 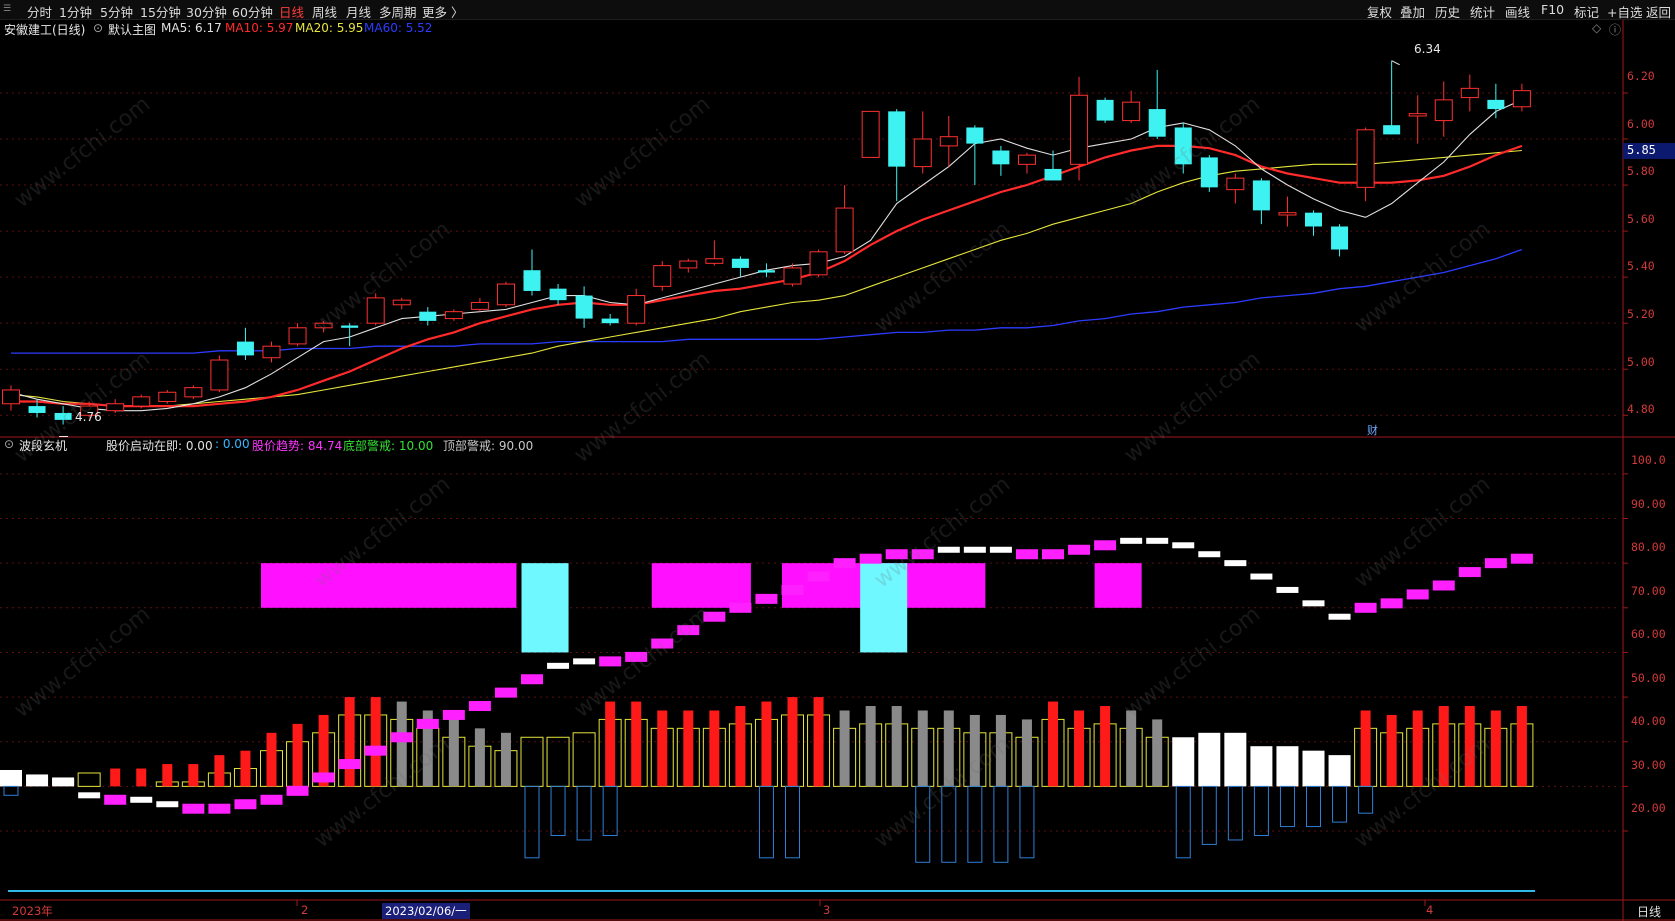 What do you see at coordinates (75, 12) in the screenshot?
I see `period-tab-1min: 1分钟` at bounding box center [75, 12].